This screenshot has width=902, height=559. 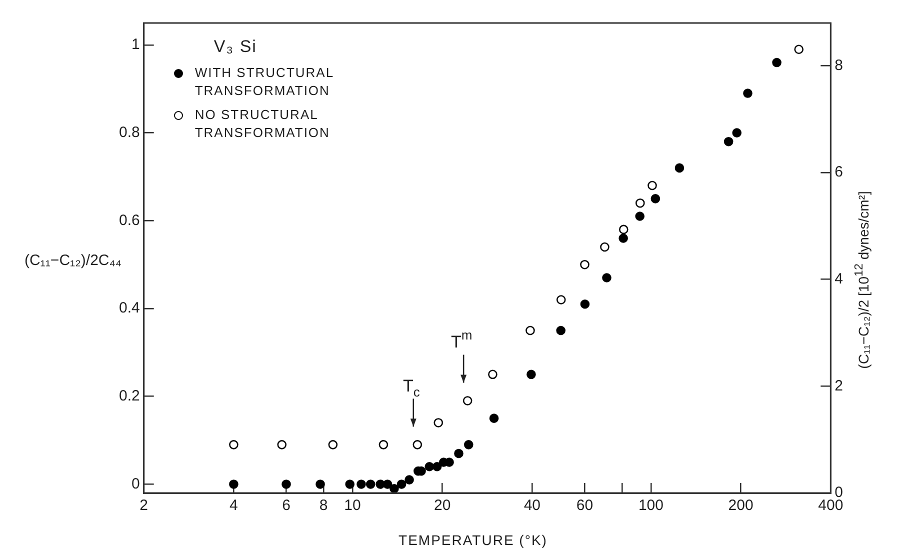 What do you see at coordinates (838, 279) in the screenshot?
I see `y2-tick-label: 4` at bounding box center [838, 279].